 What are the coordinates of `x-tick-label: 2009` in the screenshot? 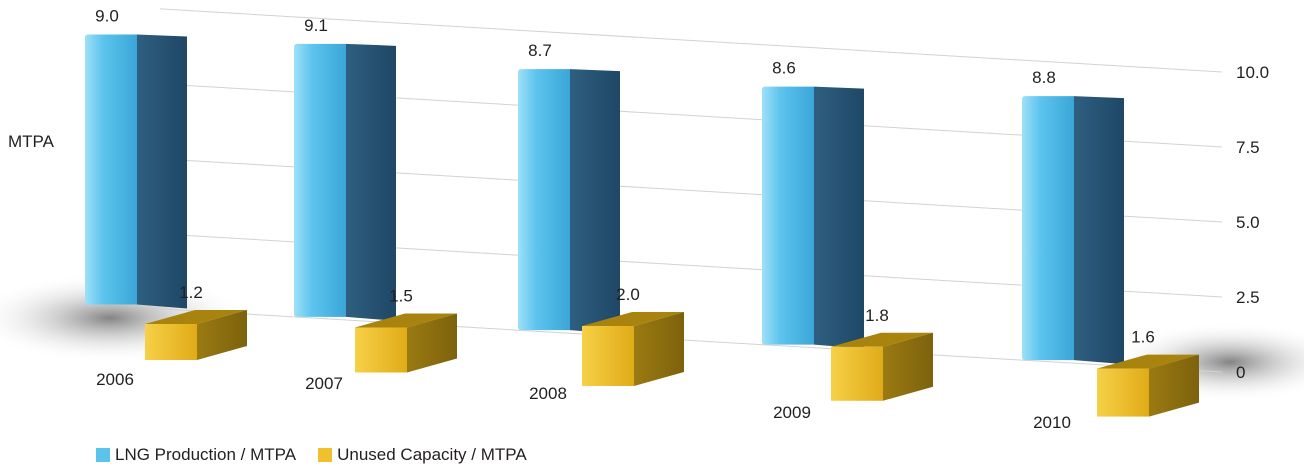 It's located at (792, 412).